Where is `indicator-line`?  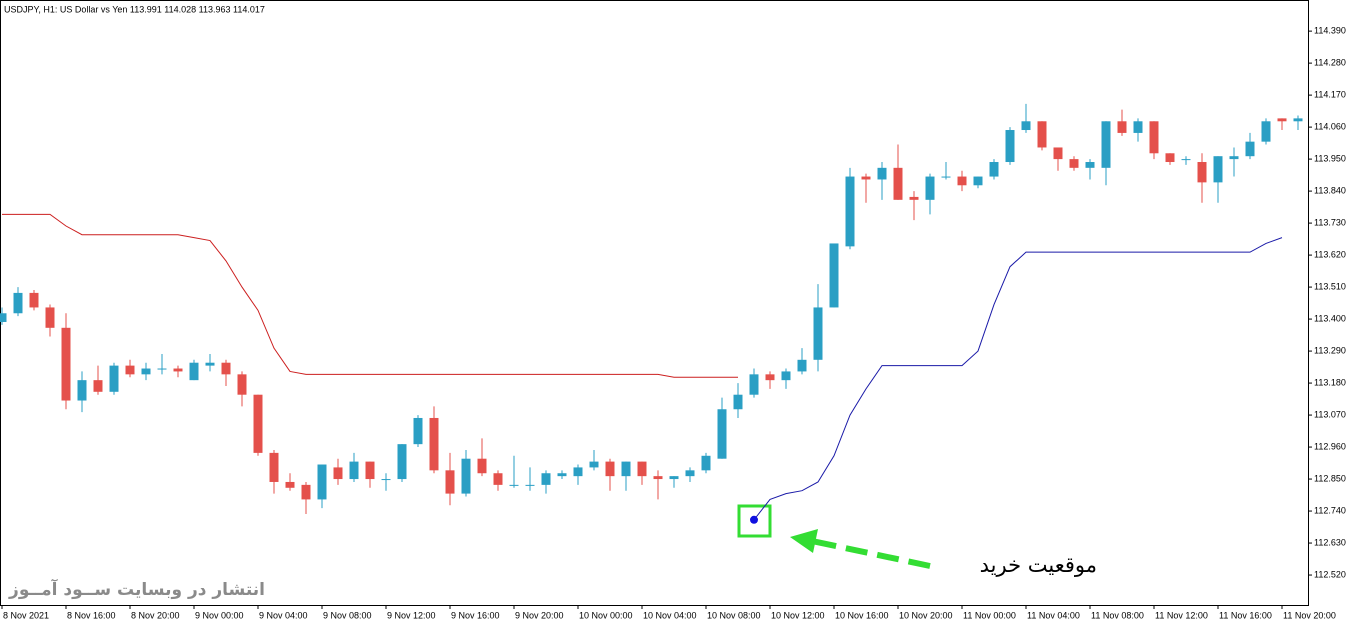 indicator-line is located at coordinates (370, 295).